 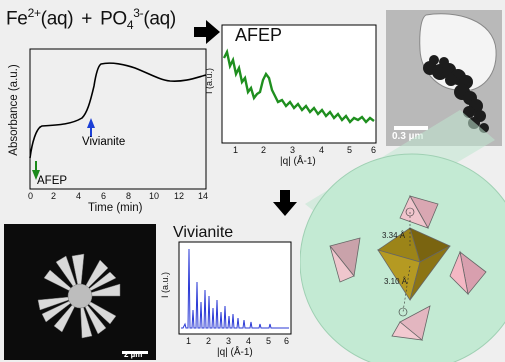 What do you see at coordinates (104, 142) in the screenshot?
I see `vivianite-marker-label: Vivianite` at bounding box center [104, 142].